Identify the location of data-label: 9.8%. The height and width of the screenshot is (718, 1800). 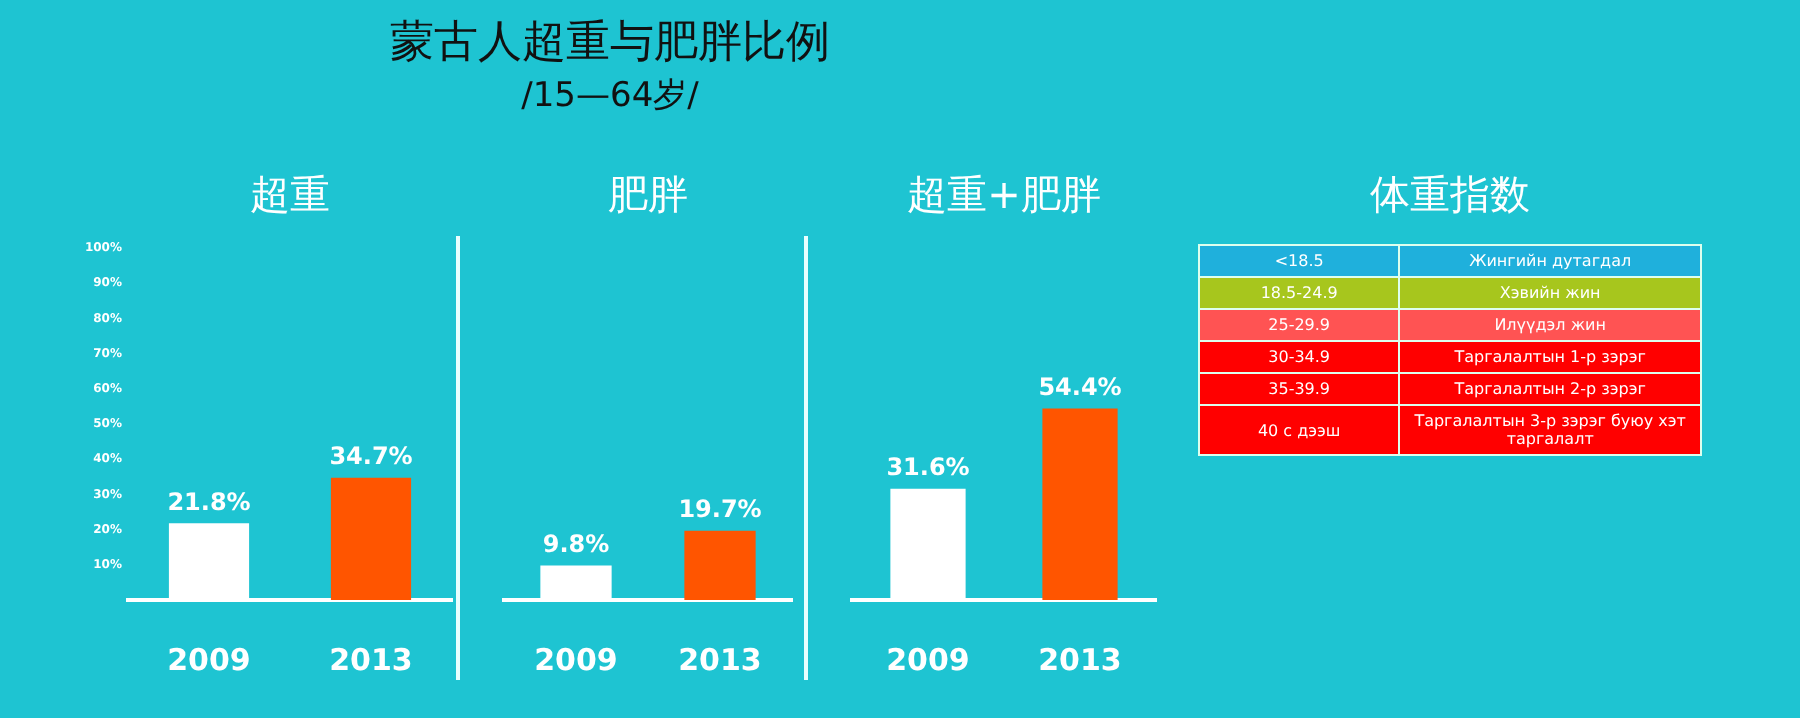
(576, 543).